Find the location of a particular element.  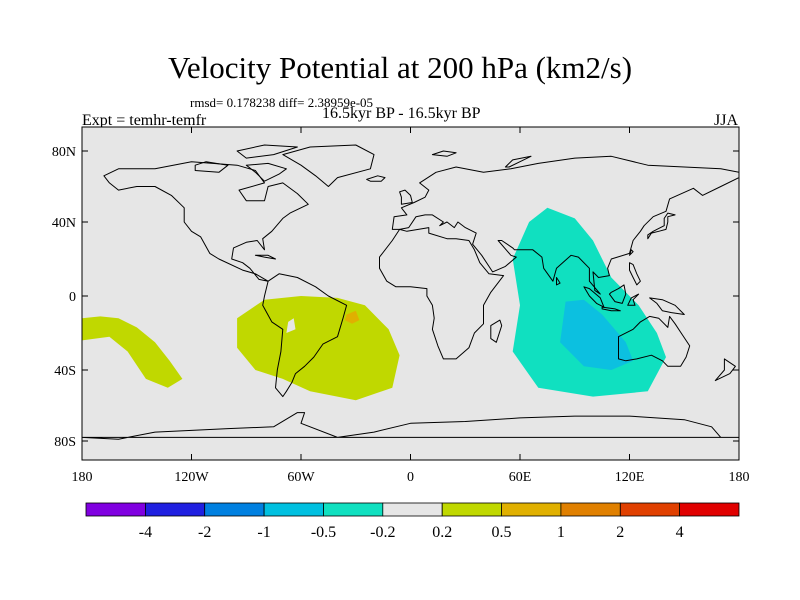

coastline-greenland is located at coordinates (328, 165).